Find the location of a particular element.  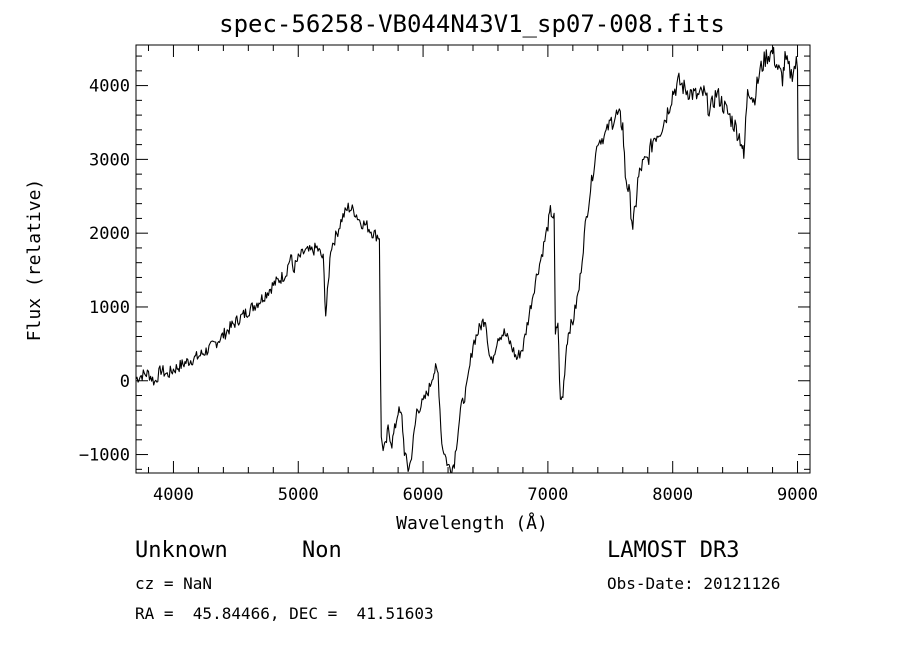

x-axis-label: Wavelength (Å) is located at coordinates (472, 523).